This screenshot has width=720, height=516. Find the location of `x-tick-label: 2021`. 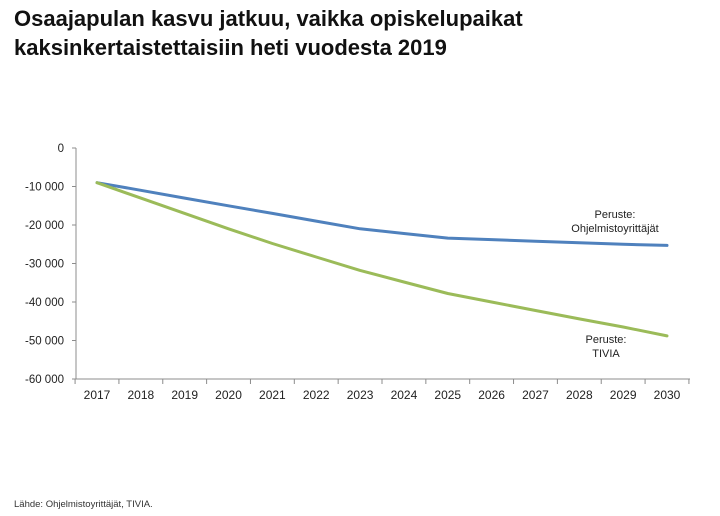

x-tick-label: 2021 is located at coordinates (272, 395).